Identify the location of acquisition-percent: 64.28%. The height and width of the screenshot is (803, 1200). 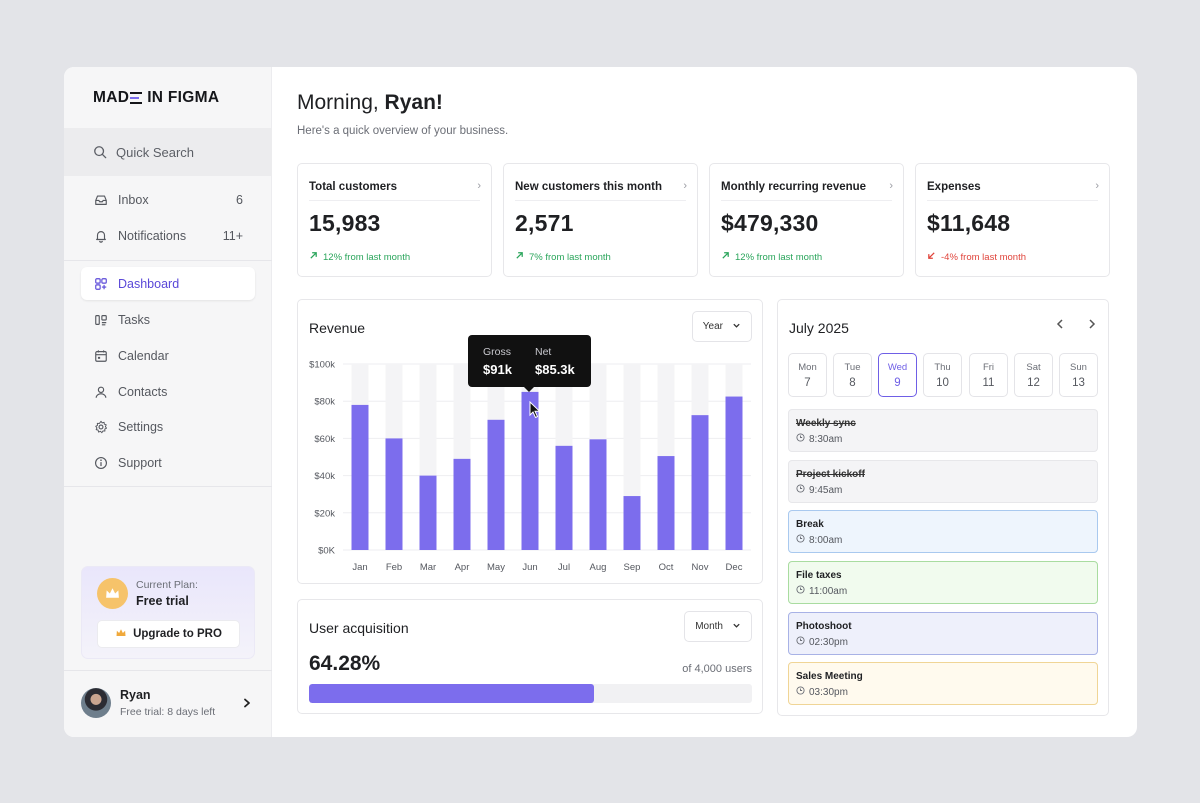
(345, 663).